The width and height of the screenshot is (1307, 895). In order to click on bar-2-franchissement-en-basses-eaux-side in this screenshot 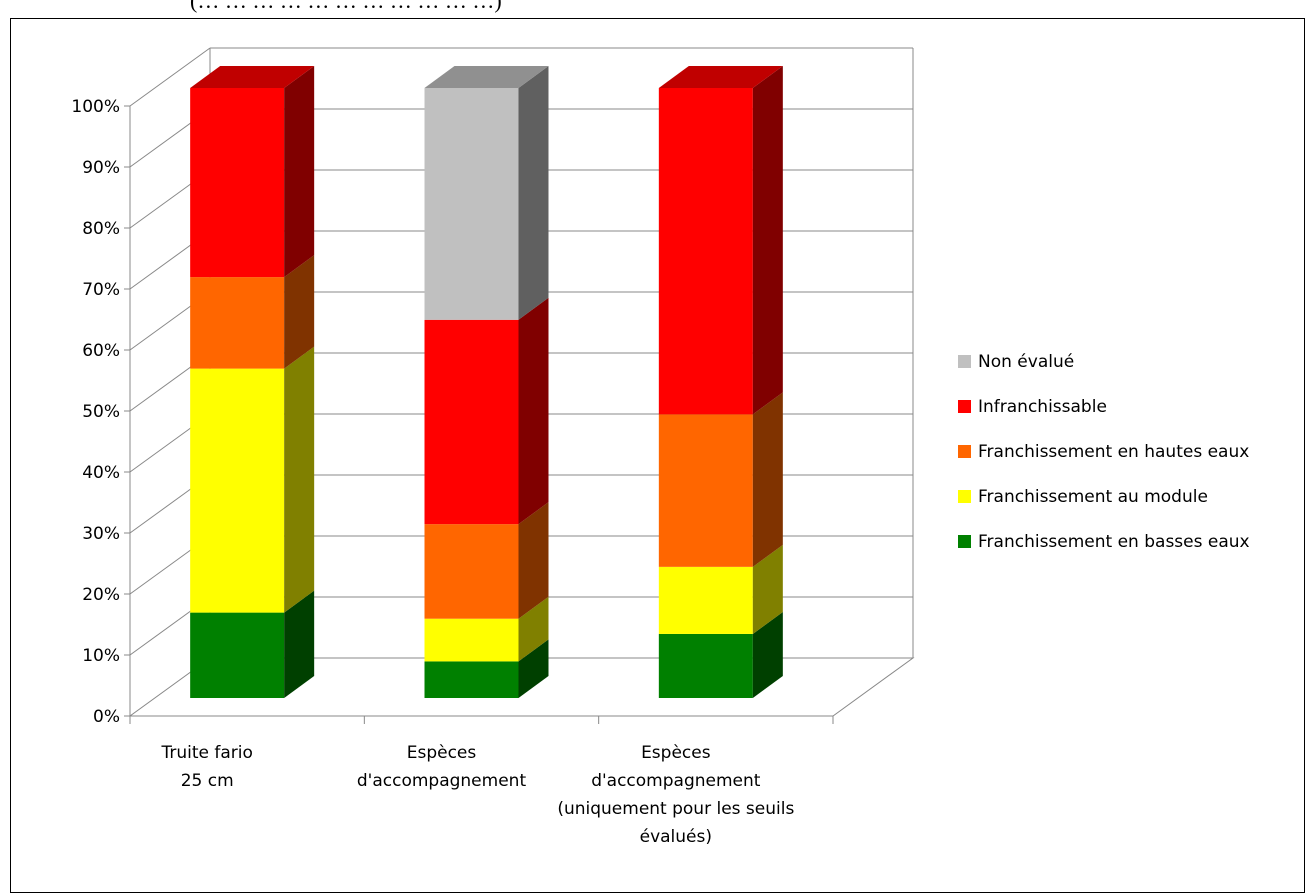, I will do `click(533, 668)`.